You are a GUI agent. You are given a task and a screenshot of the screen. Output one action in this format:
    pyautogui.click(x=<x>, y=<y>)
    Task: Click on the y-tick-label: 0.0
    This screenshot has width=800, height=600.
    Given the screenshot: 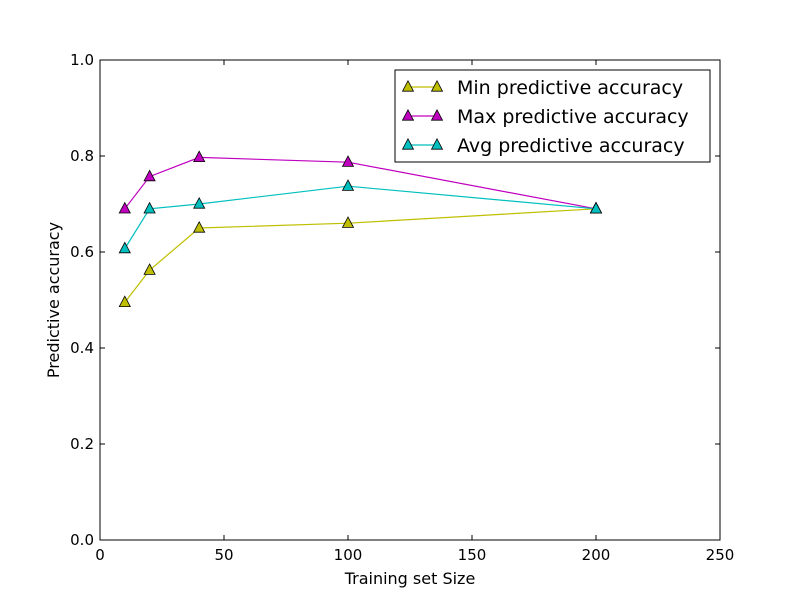 What is the action you would take?
    pyautogui.click(x=82, y=540)
    